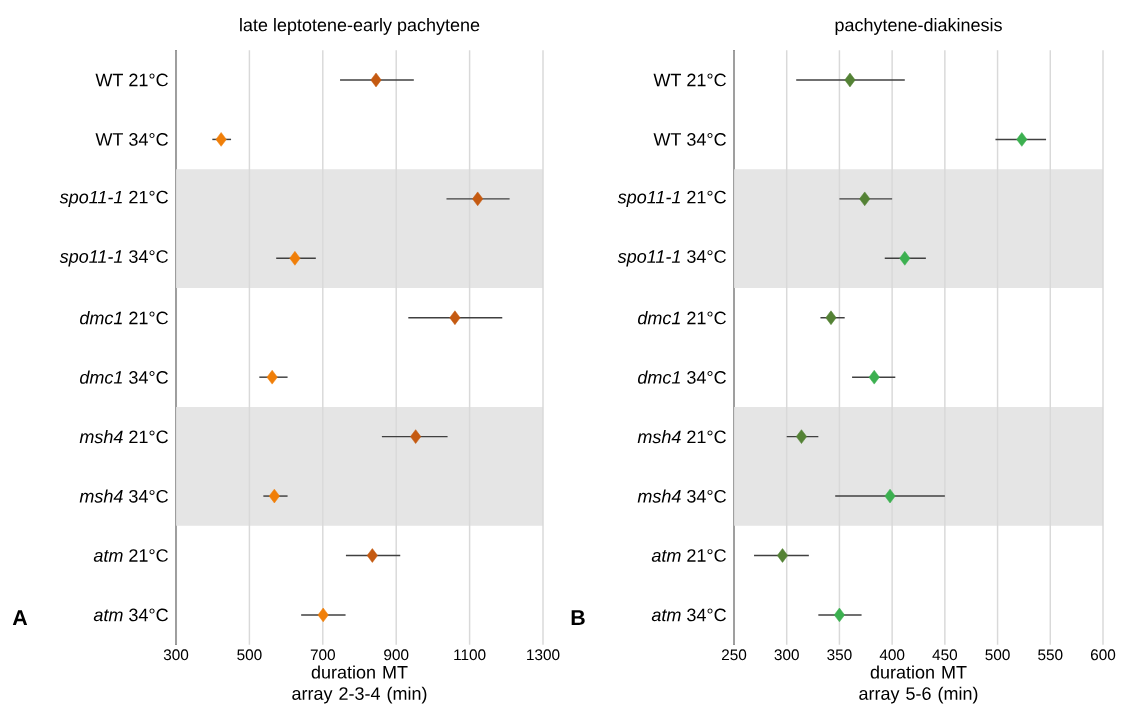  Describe the element at coordinates (360, 26) in the screenshot. I see `chart-title: late leptotene-early pachytene` at that location.